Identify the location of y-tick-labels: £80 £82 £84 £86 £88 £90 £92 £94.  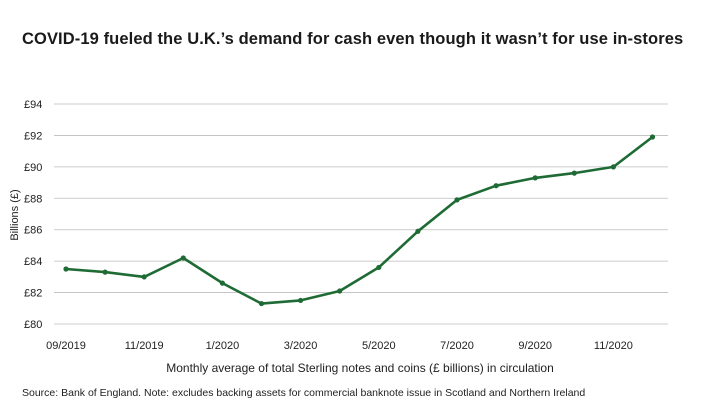
(33, 215).